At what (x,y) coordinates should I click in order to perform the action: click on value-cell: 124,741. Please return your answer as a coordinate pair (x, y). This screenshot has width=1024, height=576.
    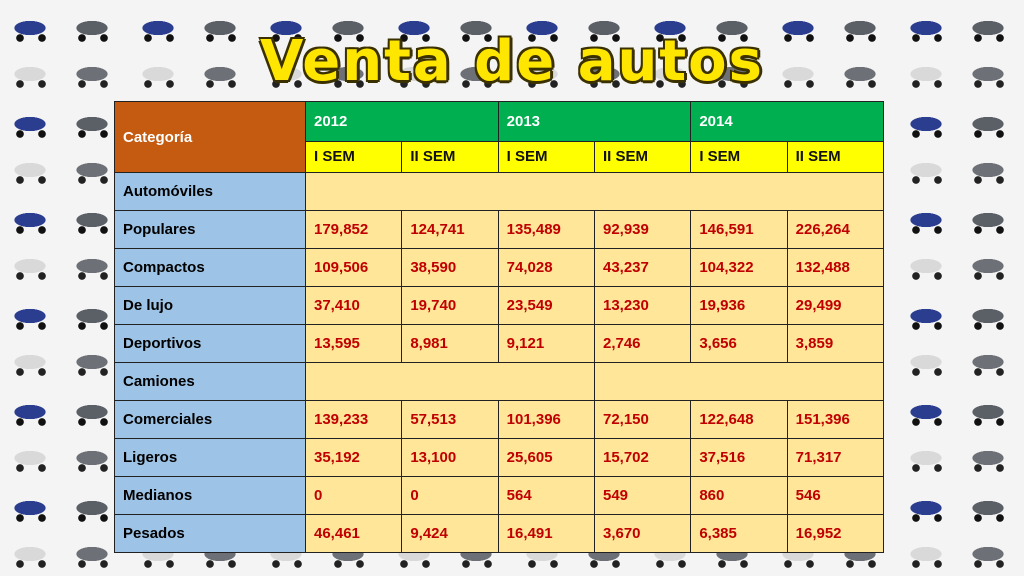
    Looking at the image, I should click on (450, 229).